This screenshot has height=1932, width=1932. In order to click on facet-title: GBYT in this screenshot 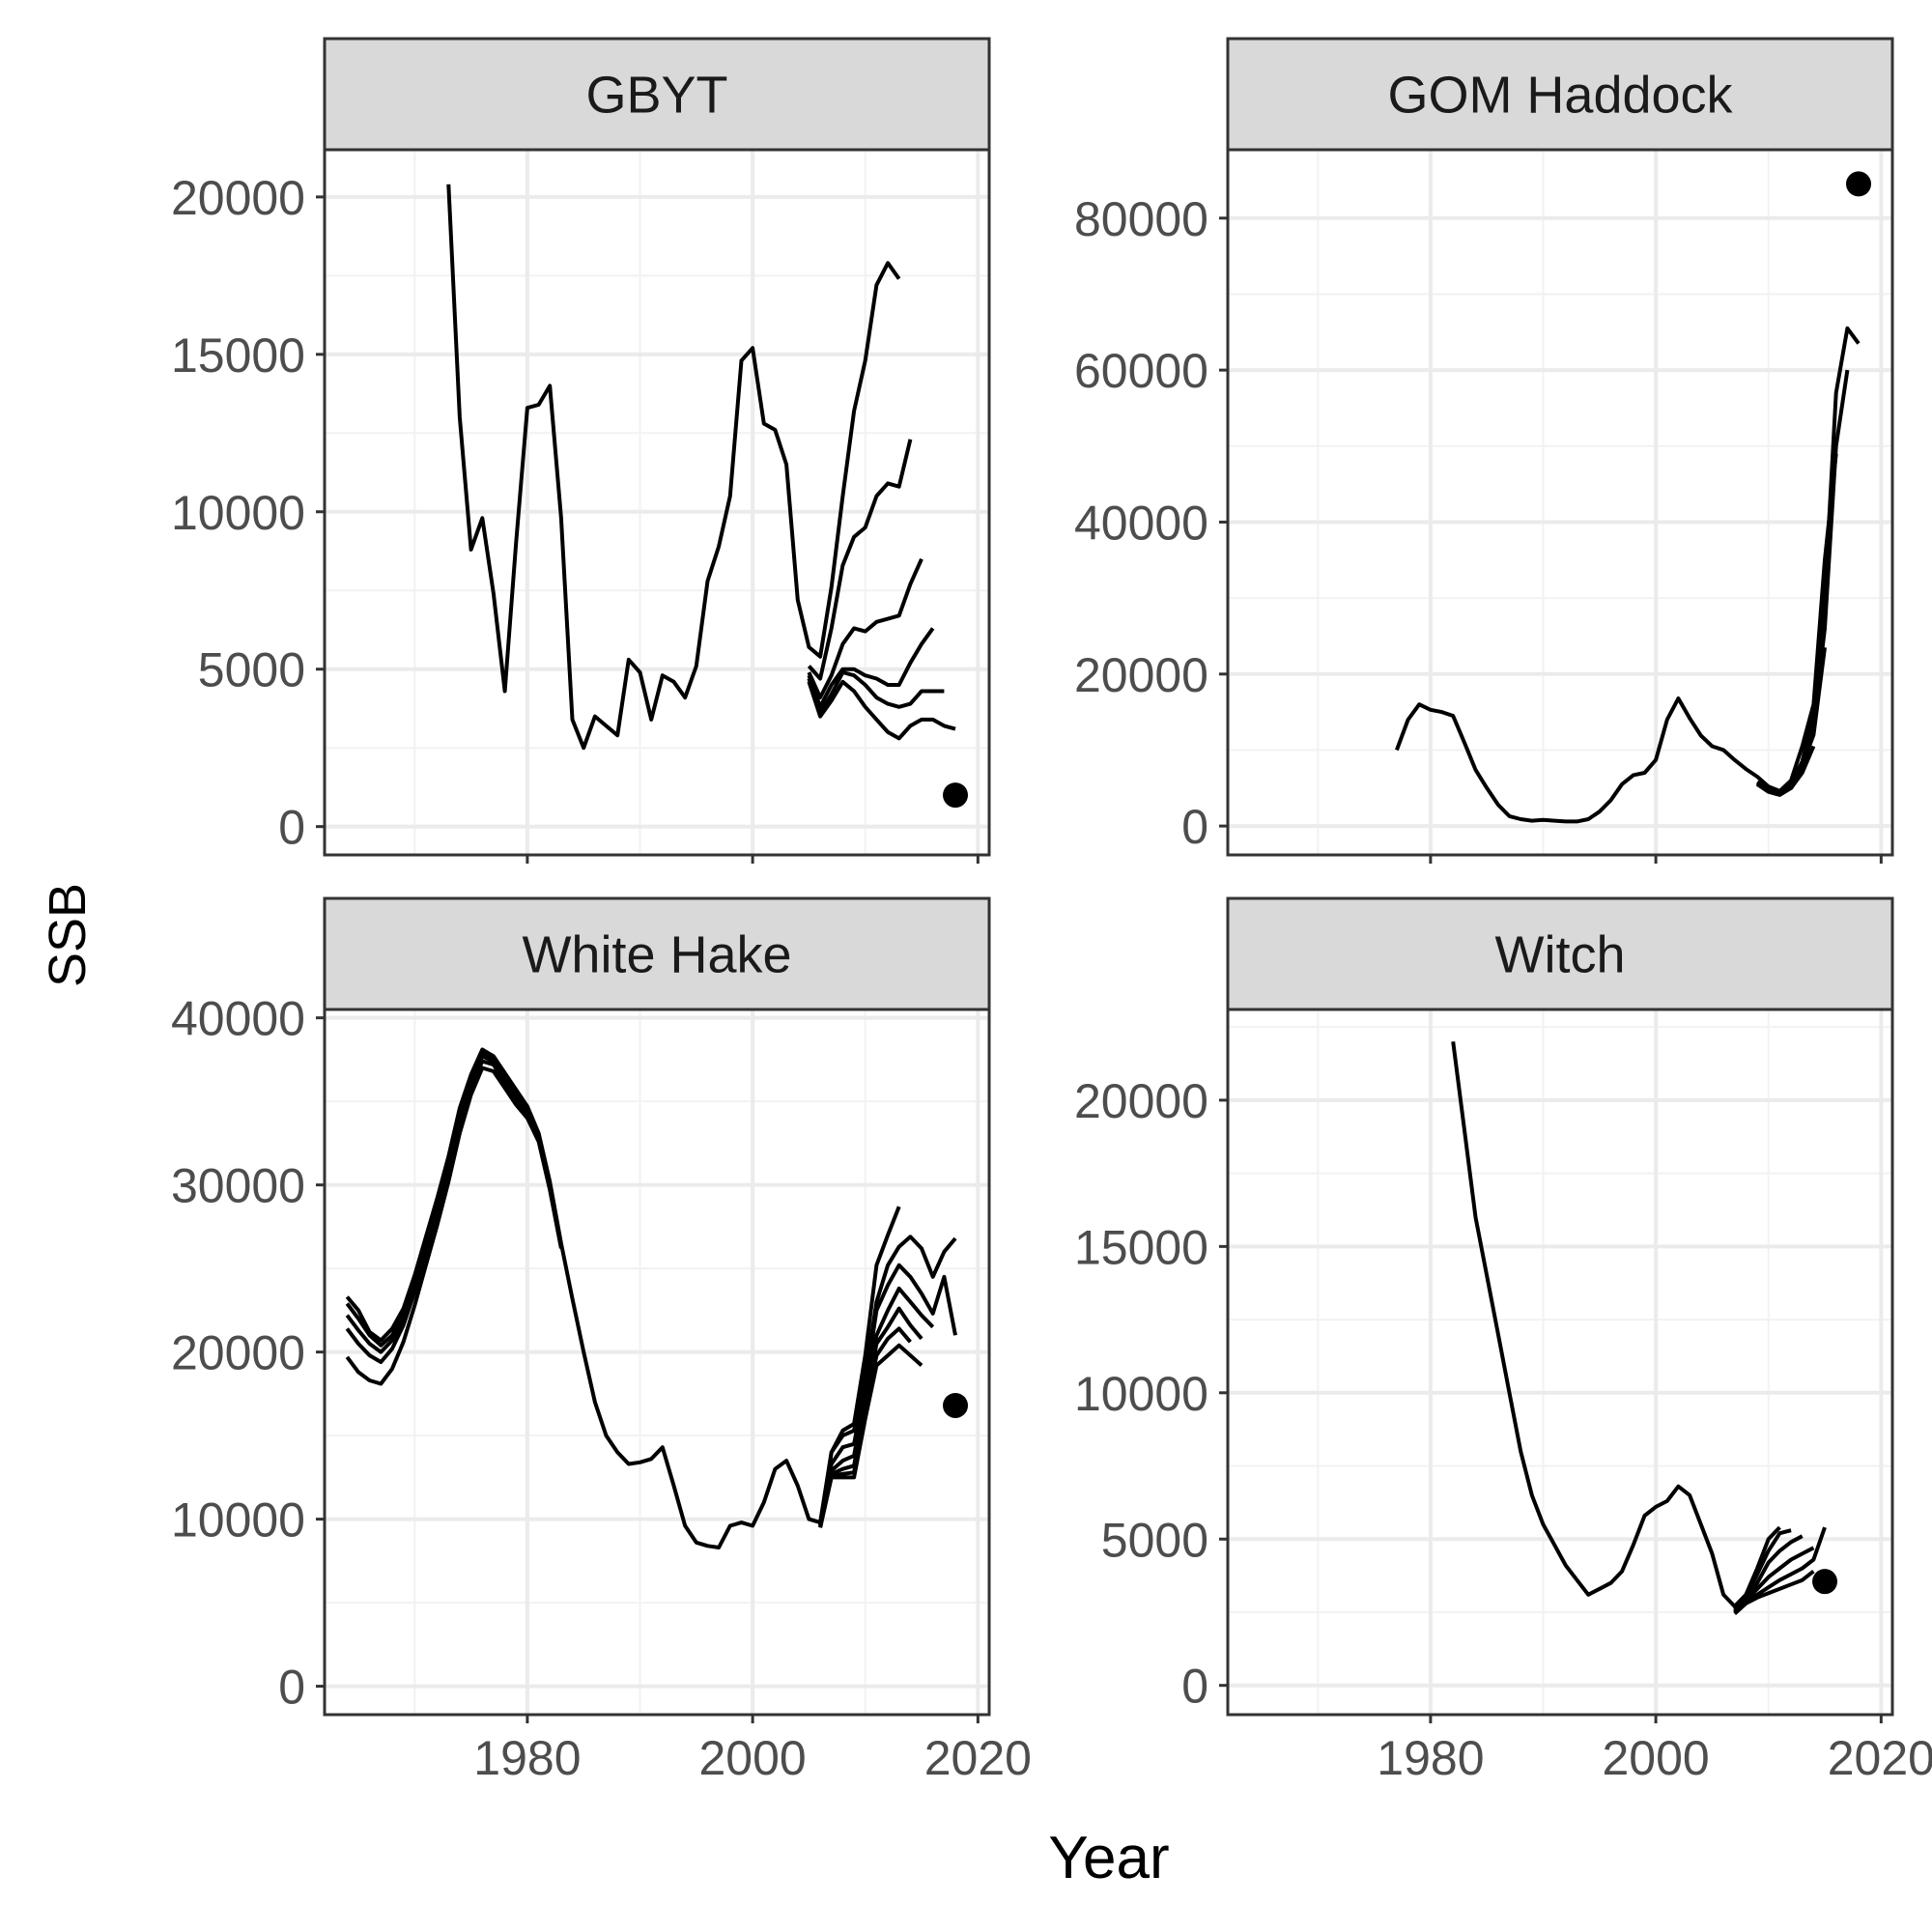, I will do `click(656, 96)`.